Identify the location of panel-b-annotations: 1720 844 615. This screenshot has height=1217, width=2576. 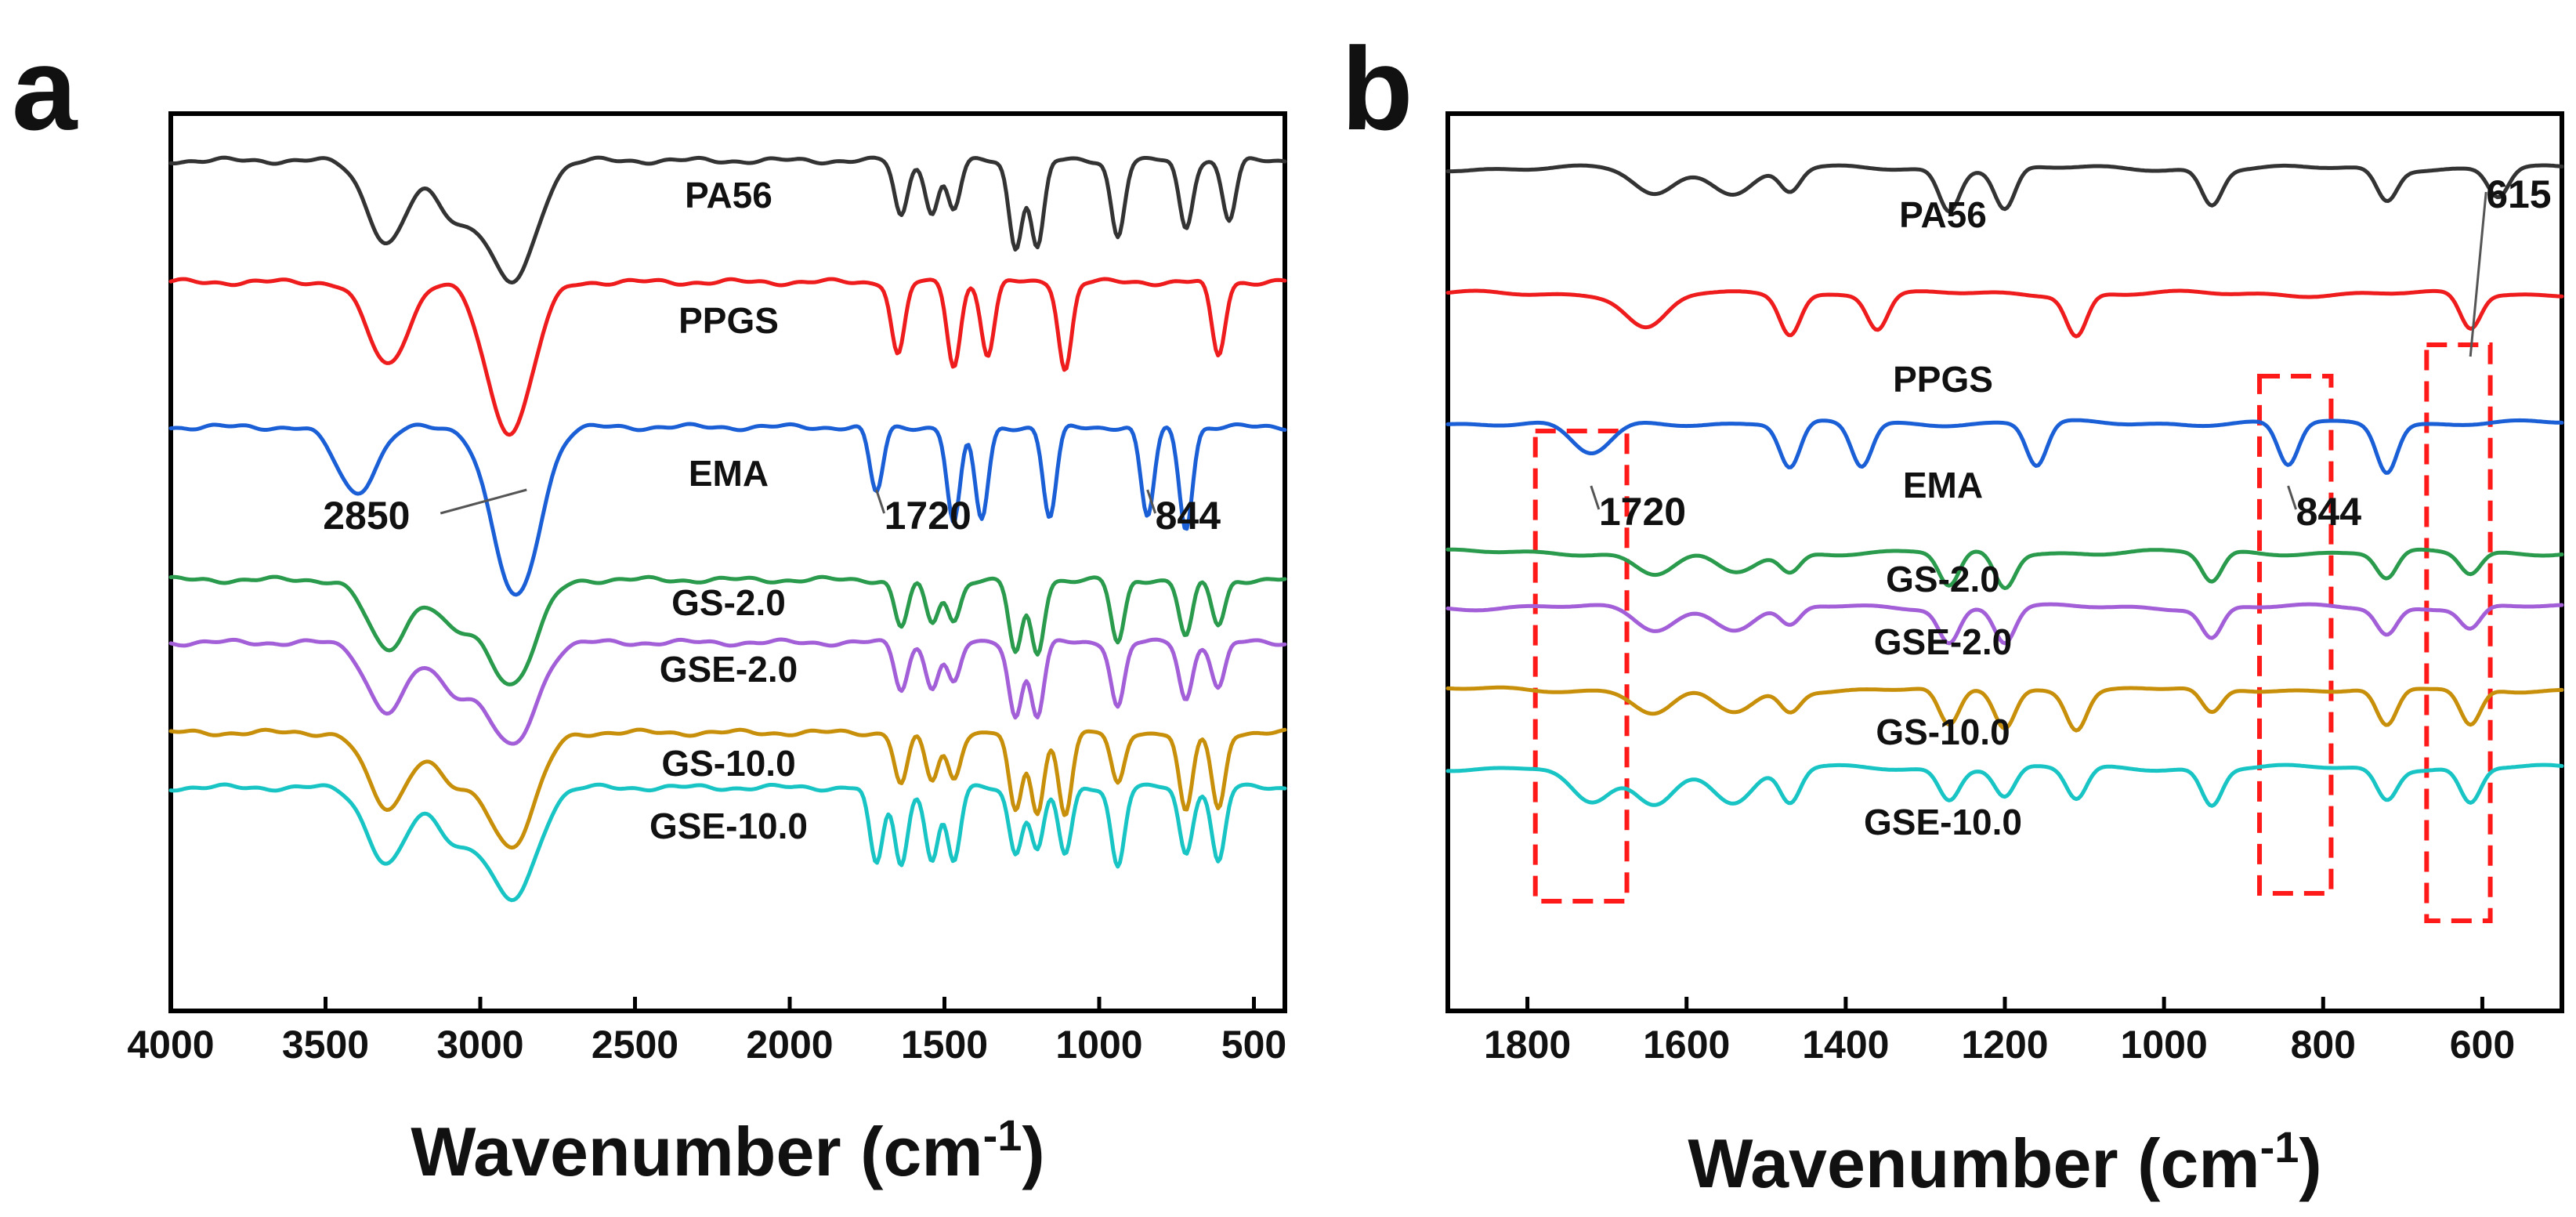
(2071, 353).